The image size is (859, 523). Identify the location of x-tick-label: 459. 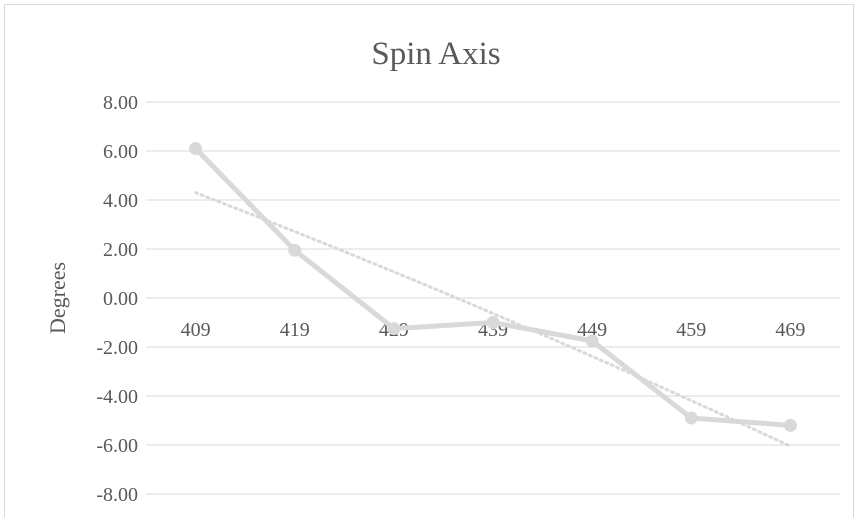
(691, 330).